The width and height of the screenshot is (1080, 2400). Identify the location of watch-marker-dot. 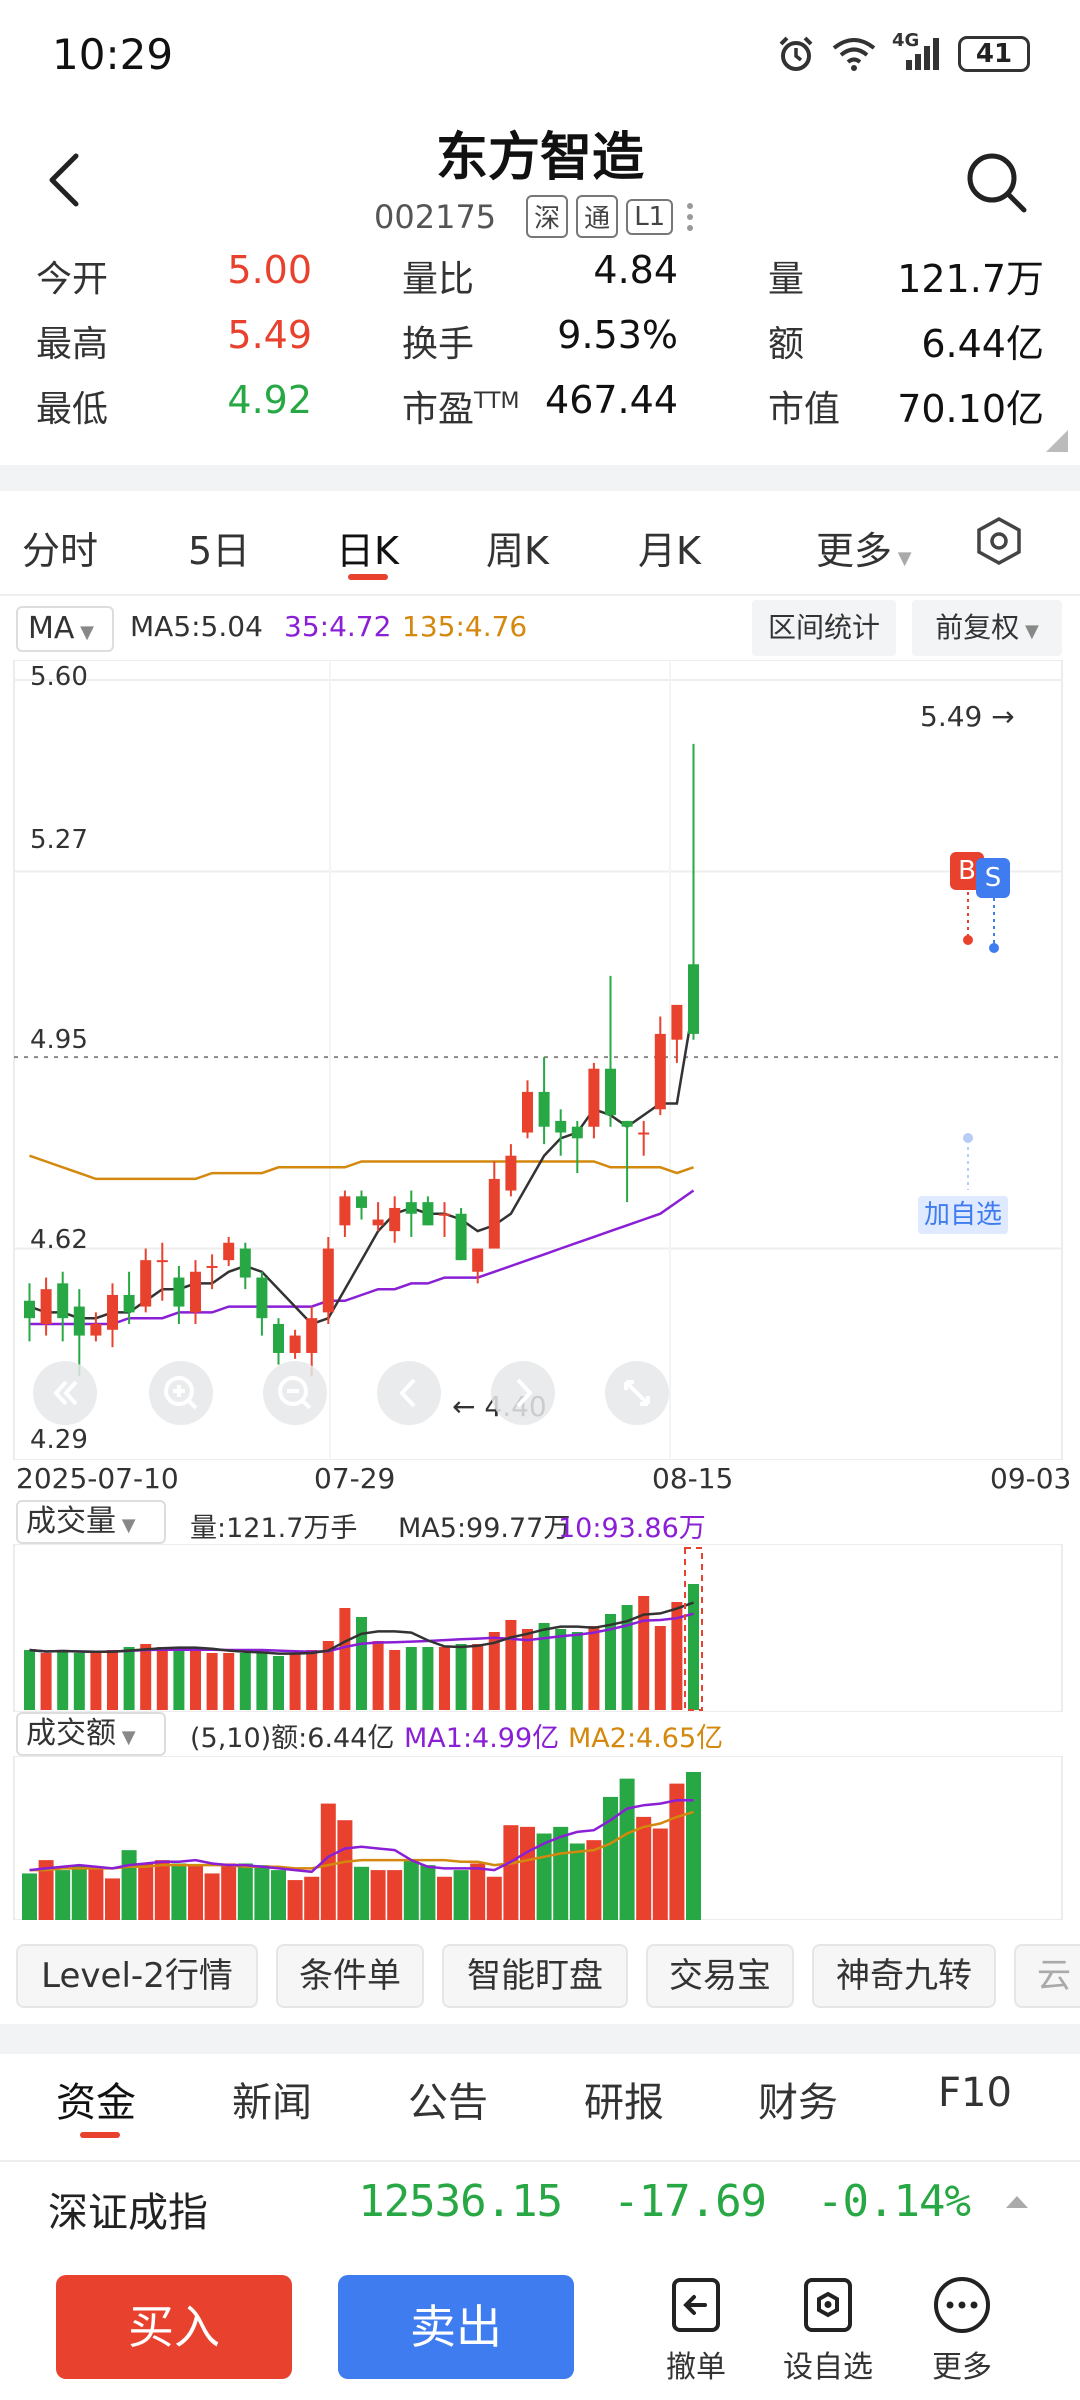
(968, 1138).